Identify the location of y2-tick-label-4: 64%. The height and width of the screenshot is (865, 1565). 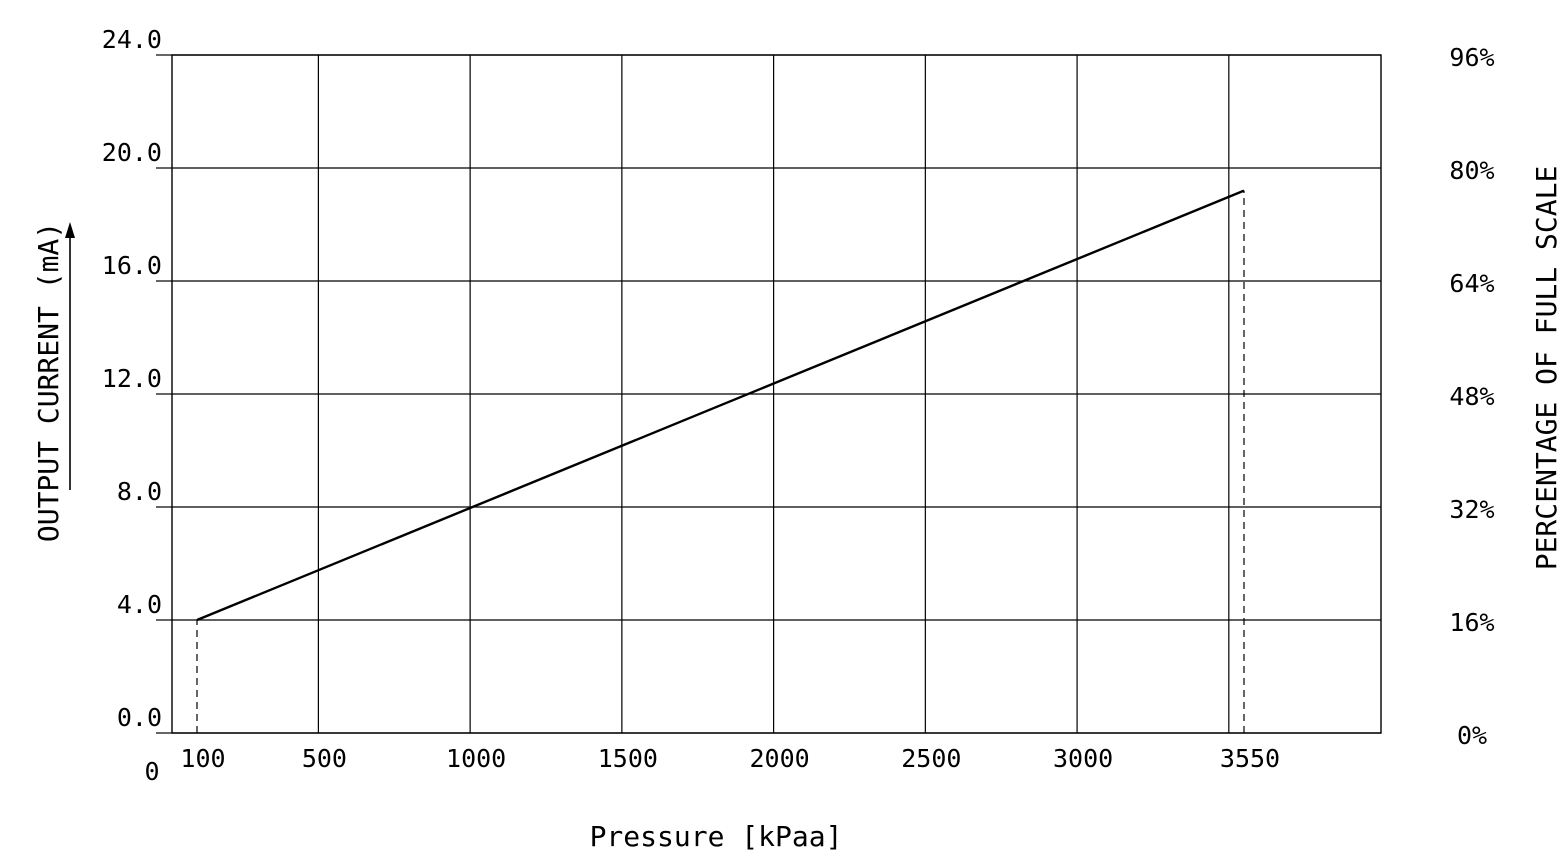
(1471, 283).